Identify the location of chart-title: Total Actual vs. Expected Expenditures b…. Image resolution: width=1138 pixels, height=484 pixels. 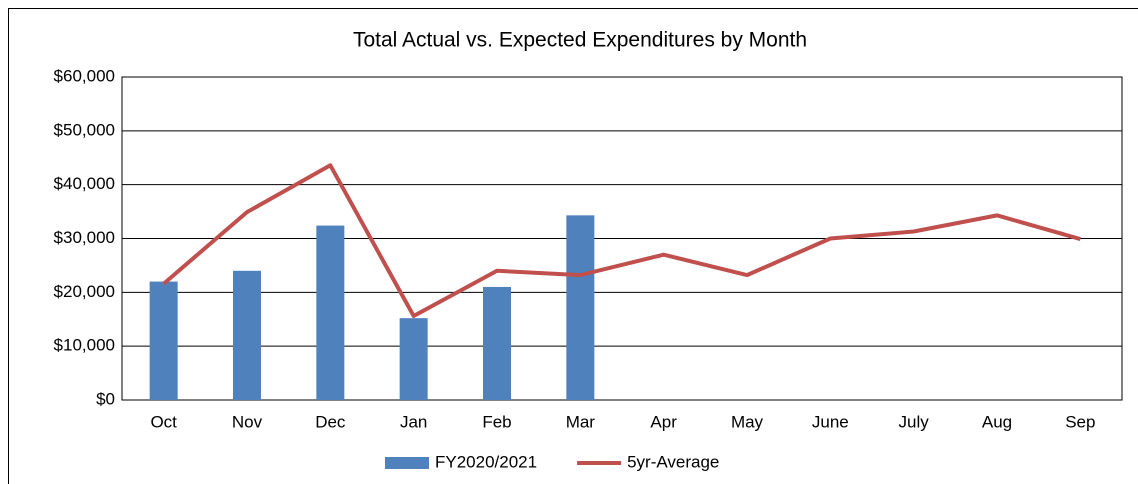
(580, 40).